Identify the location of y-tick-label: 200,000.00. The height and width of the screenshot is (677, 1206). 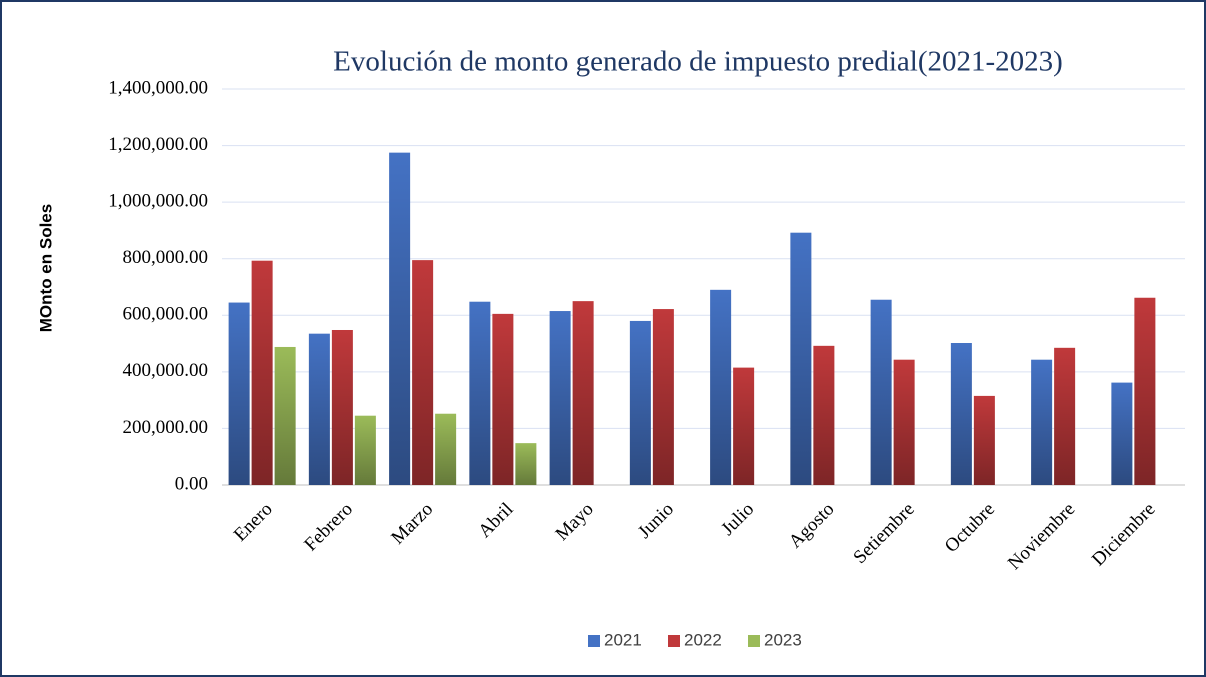
(166, 427).